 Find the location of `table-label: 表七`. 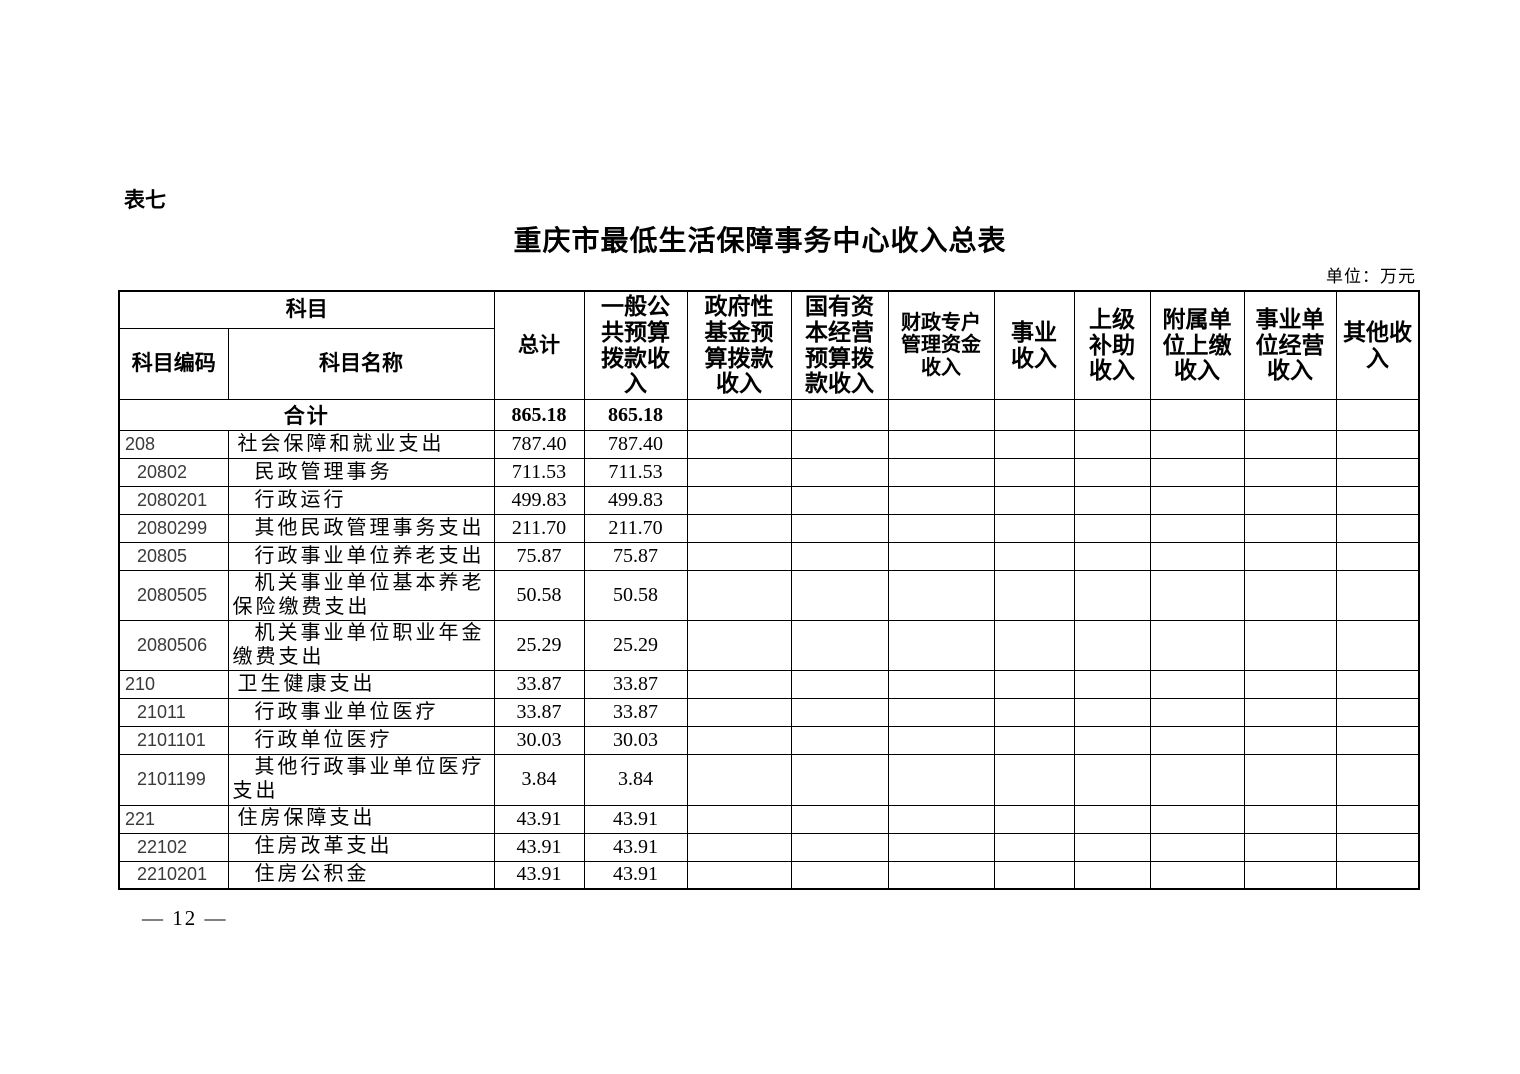

table-label: 表七 is located at coordinates (145, 200).